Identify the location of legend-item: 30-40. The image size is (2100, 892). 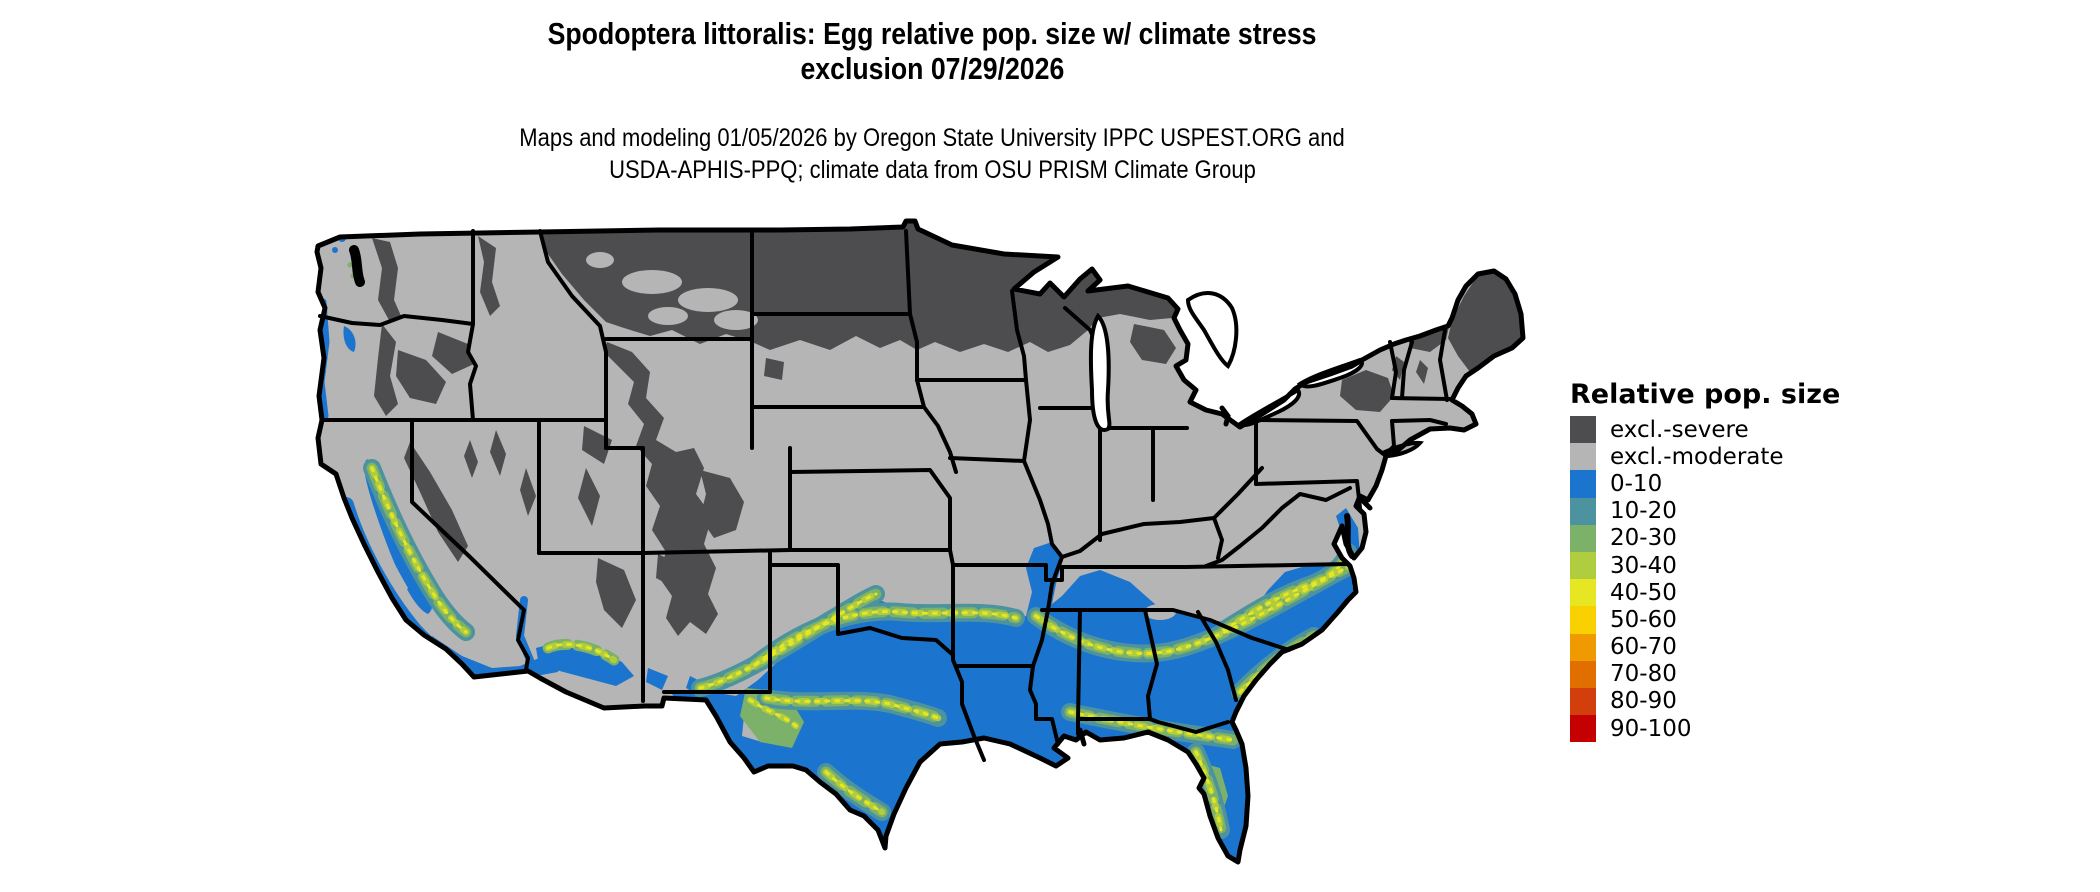
(1705, 565).